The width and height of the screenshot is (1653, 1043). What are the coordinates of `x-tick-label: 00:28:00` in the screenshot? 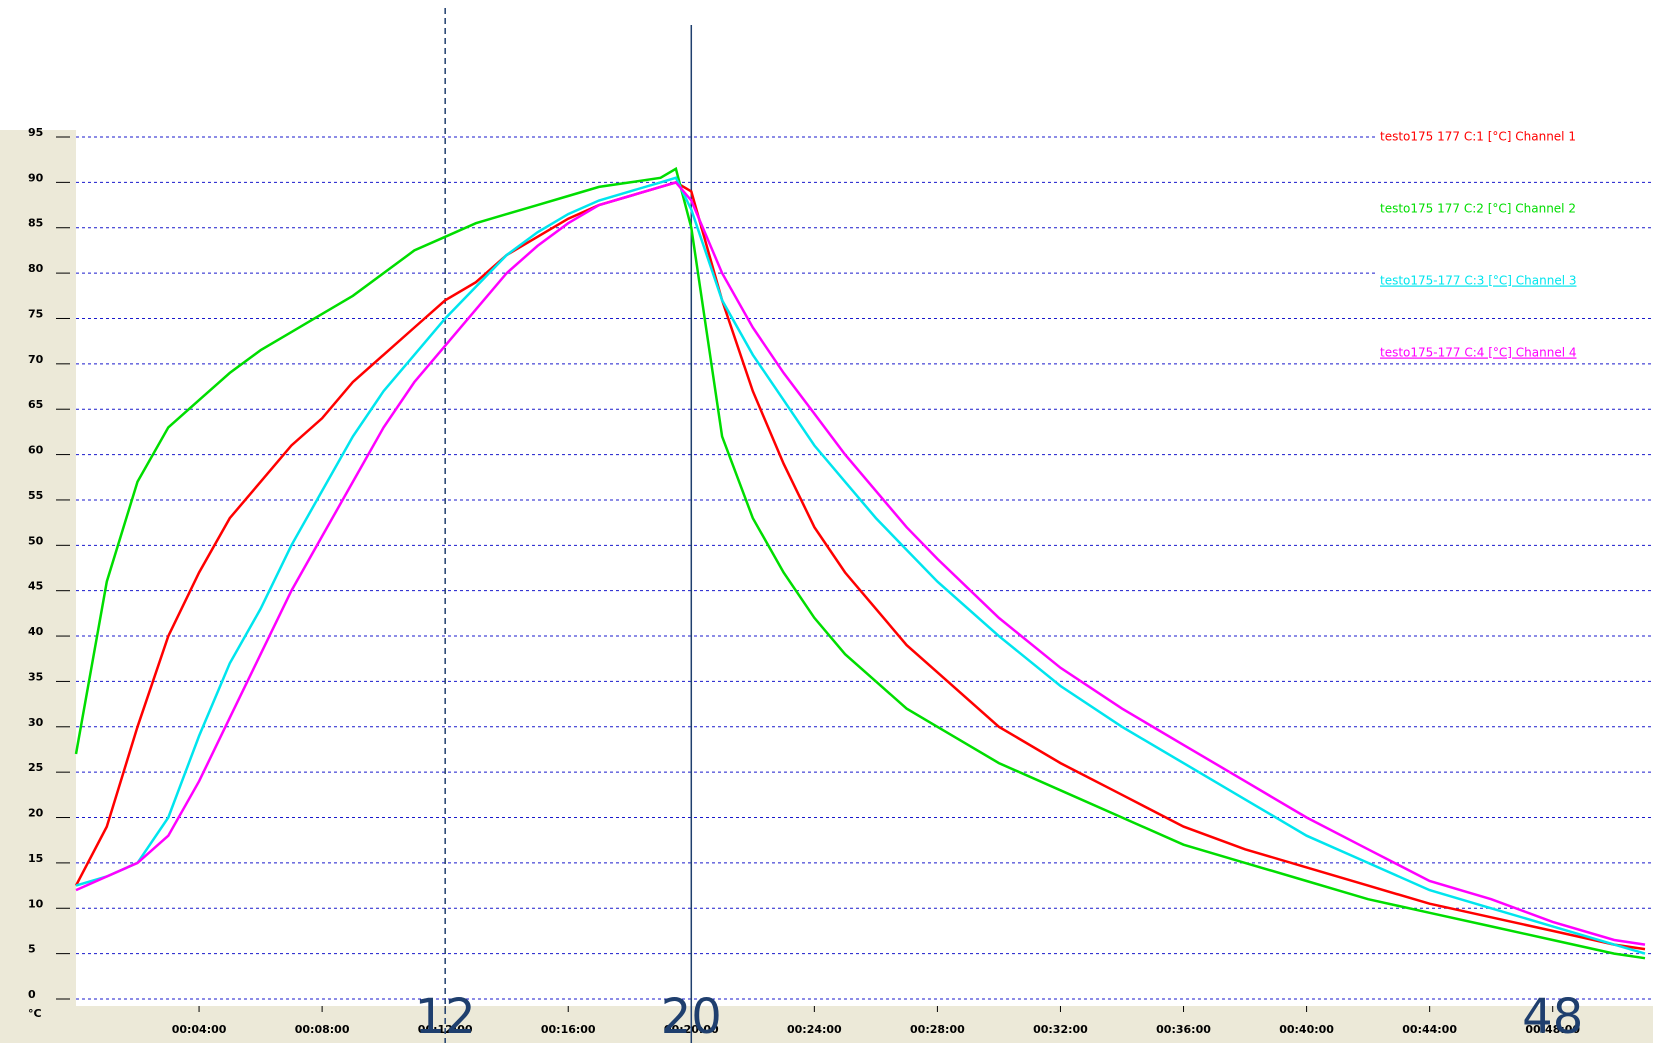 It's located at (937, 1029).